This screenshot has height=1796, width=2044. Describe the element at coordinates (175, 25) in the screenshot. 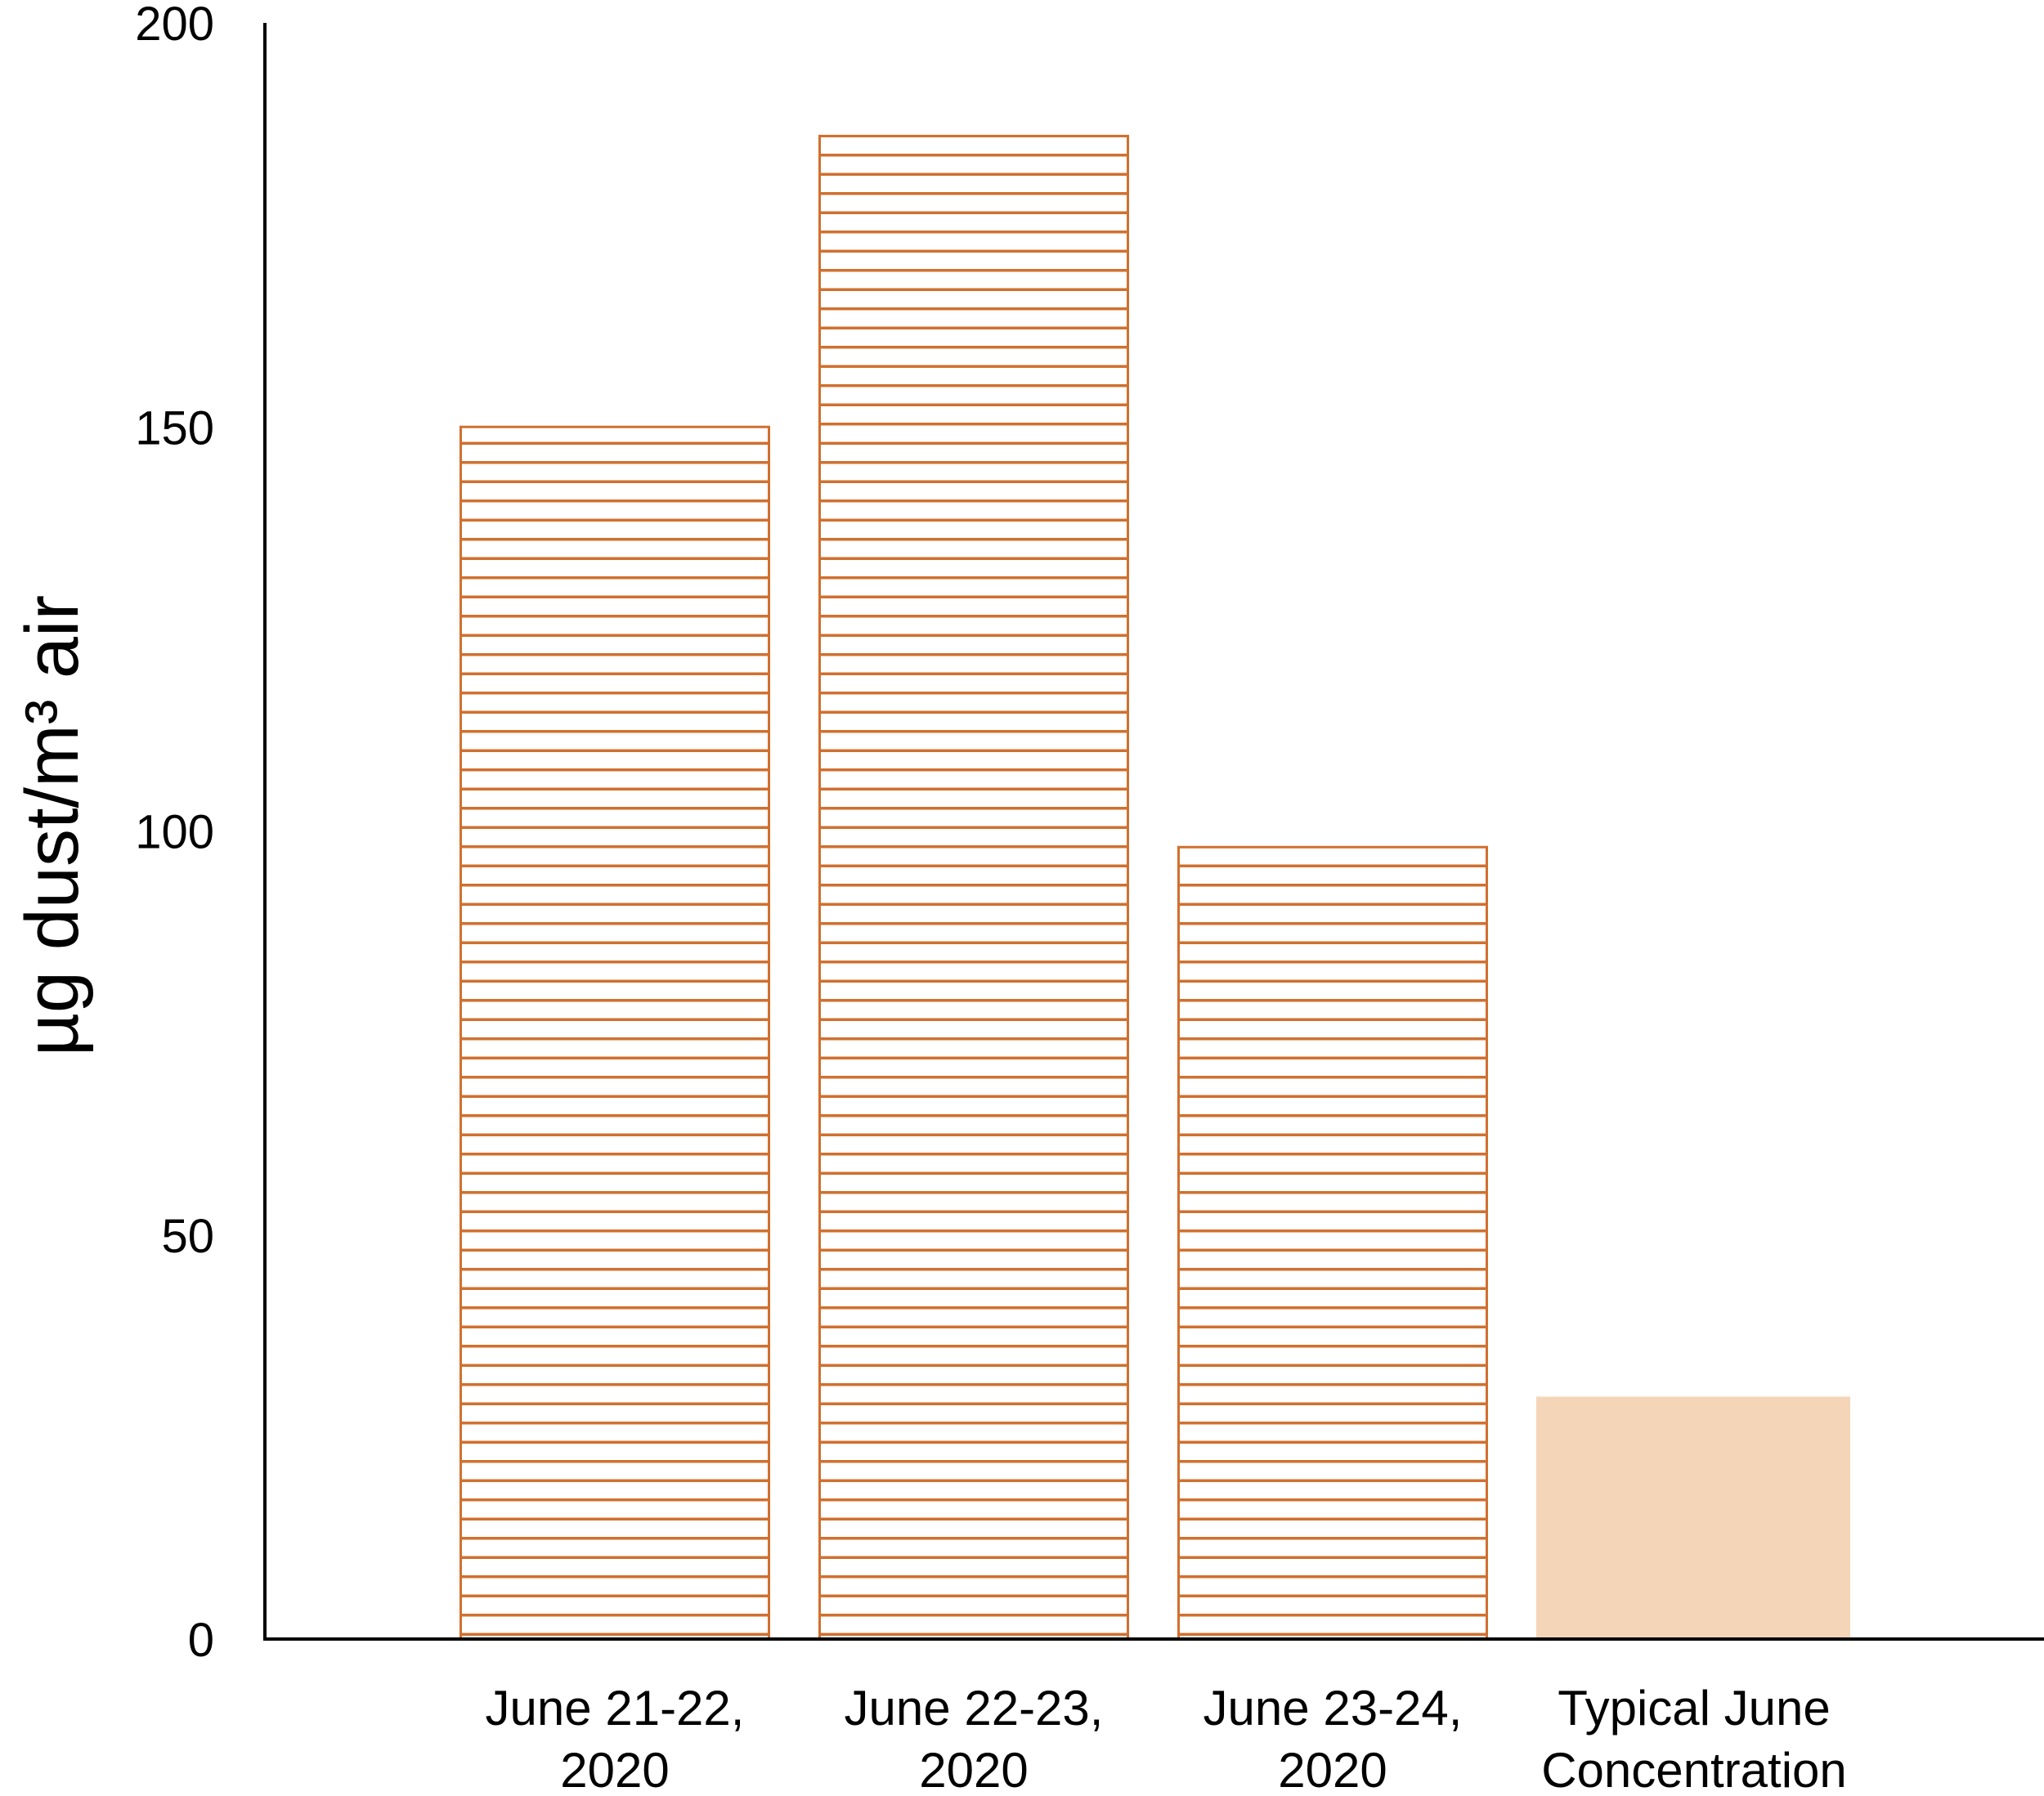

I see `y-tick-label: 200` at that location.